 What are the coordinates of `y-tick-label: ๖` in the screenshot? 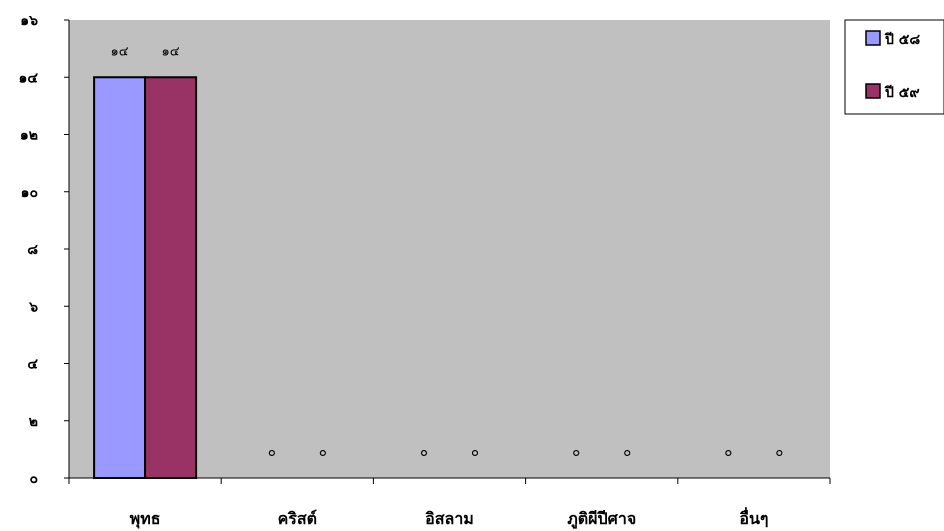 It's located at (33, 307).